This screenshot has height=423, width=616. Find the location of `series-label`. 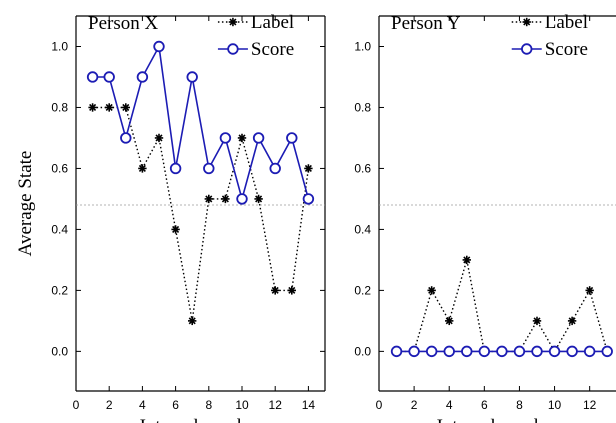

series-label is located at coordinates (502, 305).